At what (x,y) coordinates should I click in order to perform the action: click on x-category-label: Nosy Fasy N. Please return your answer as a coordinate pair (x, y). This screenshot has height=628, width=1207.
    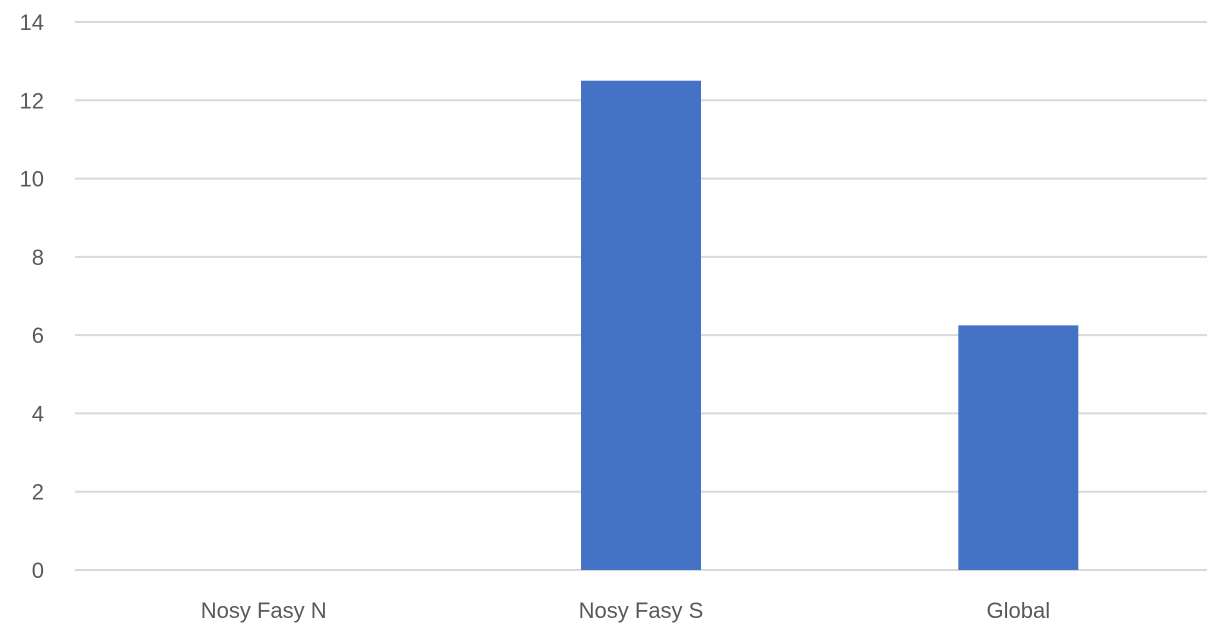
    Looking at the image, I should click on (264, 610).